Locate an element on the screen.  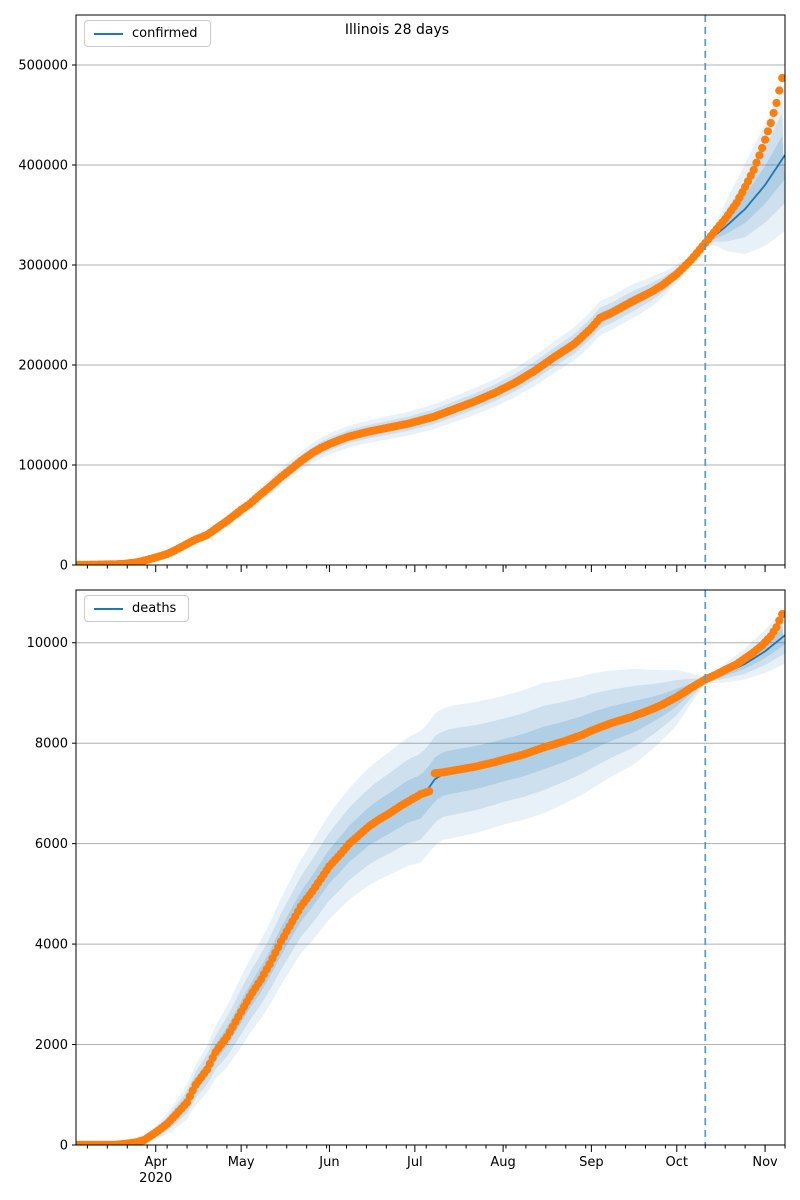
chart-title: Illinois 28 days is located at coordinates (397, 30).